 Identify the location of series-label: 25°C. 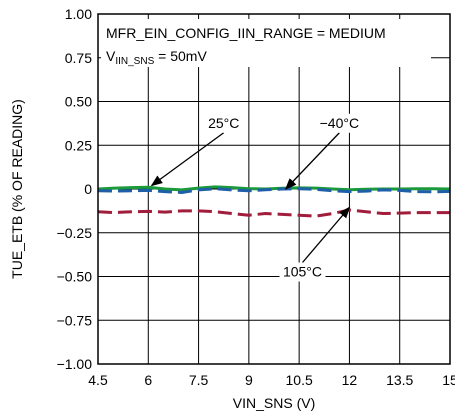
(223, 123).